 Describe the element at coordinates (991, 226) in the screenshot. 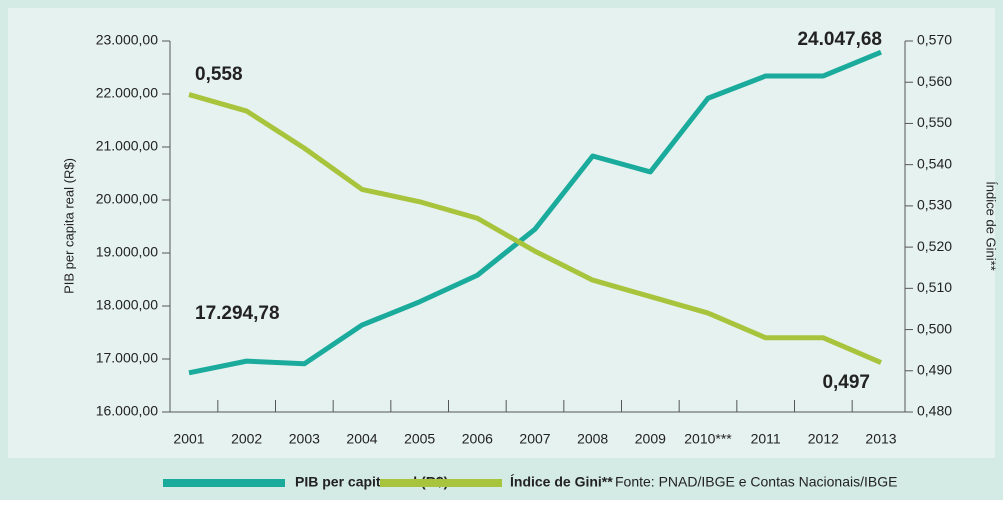

I see `y2-axis-title: Índice de Gini**` at that location.